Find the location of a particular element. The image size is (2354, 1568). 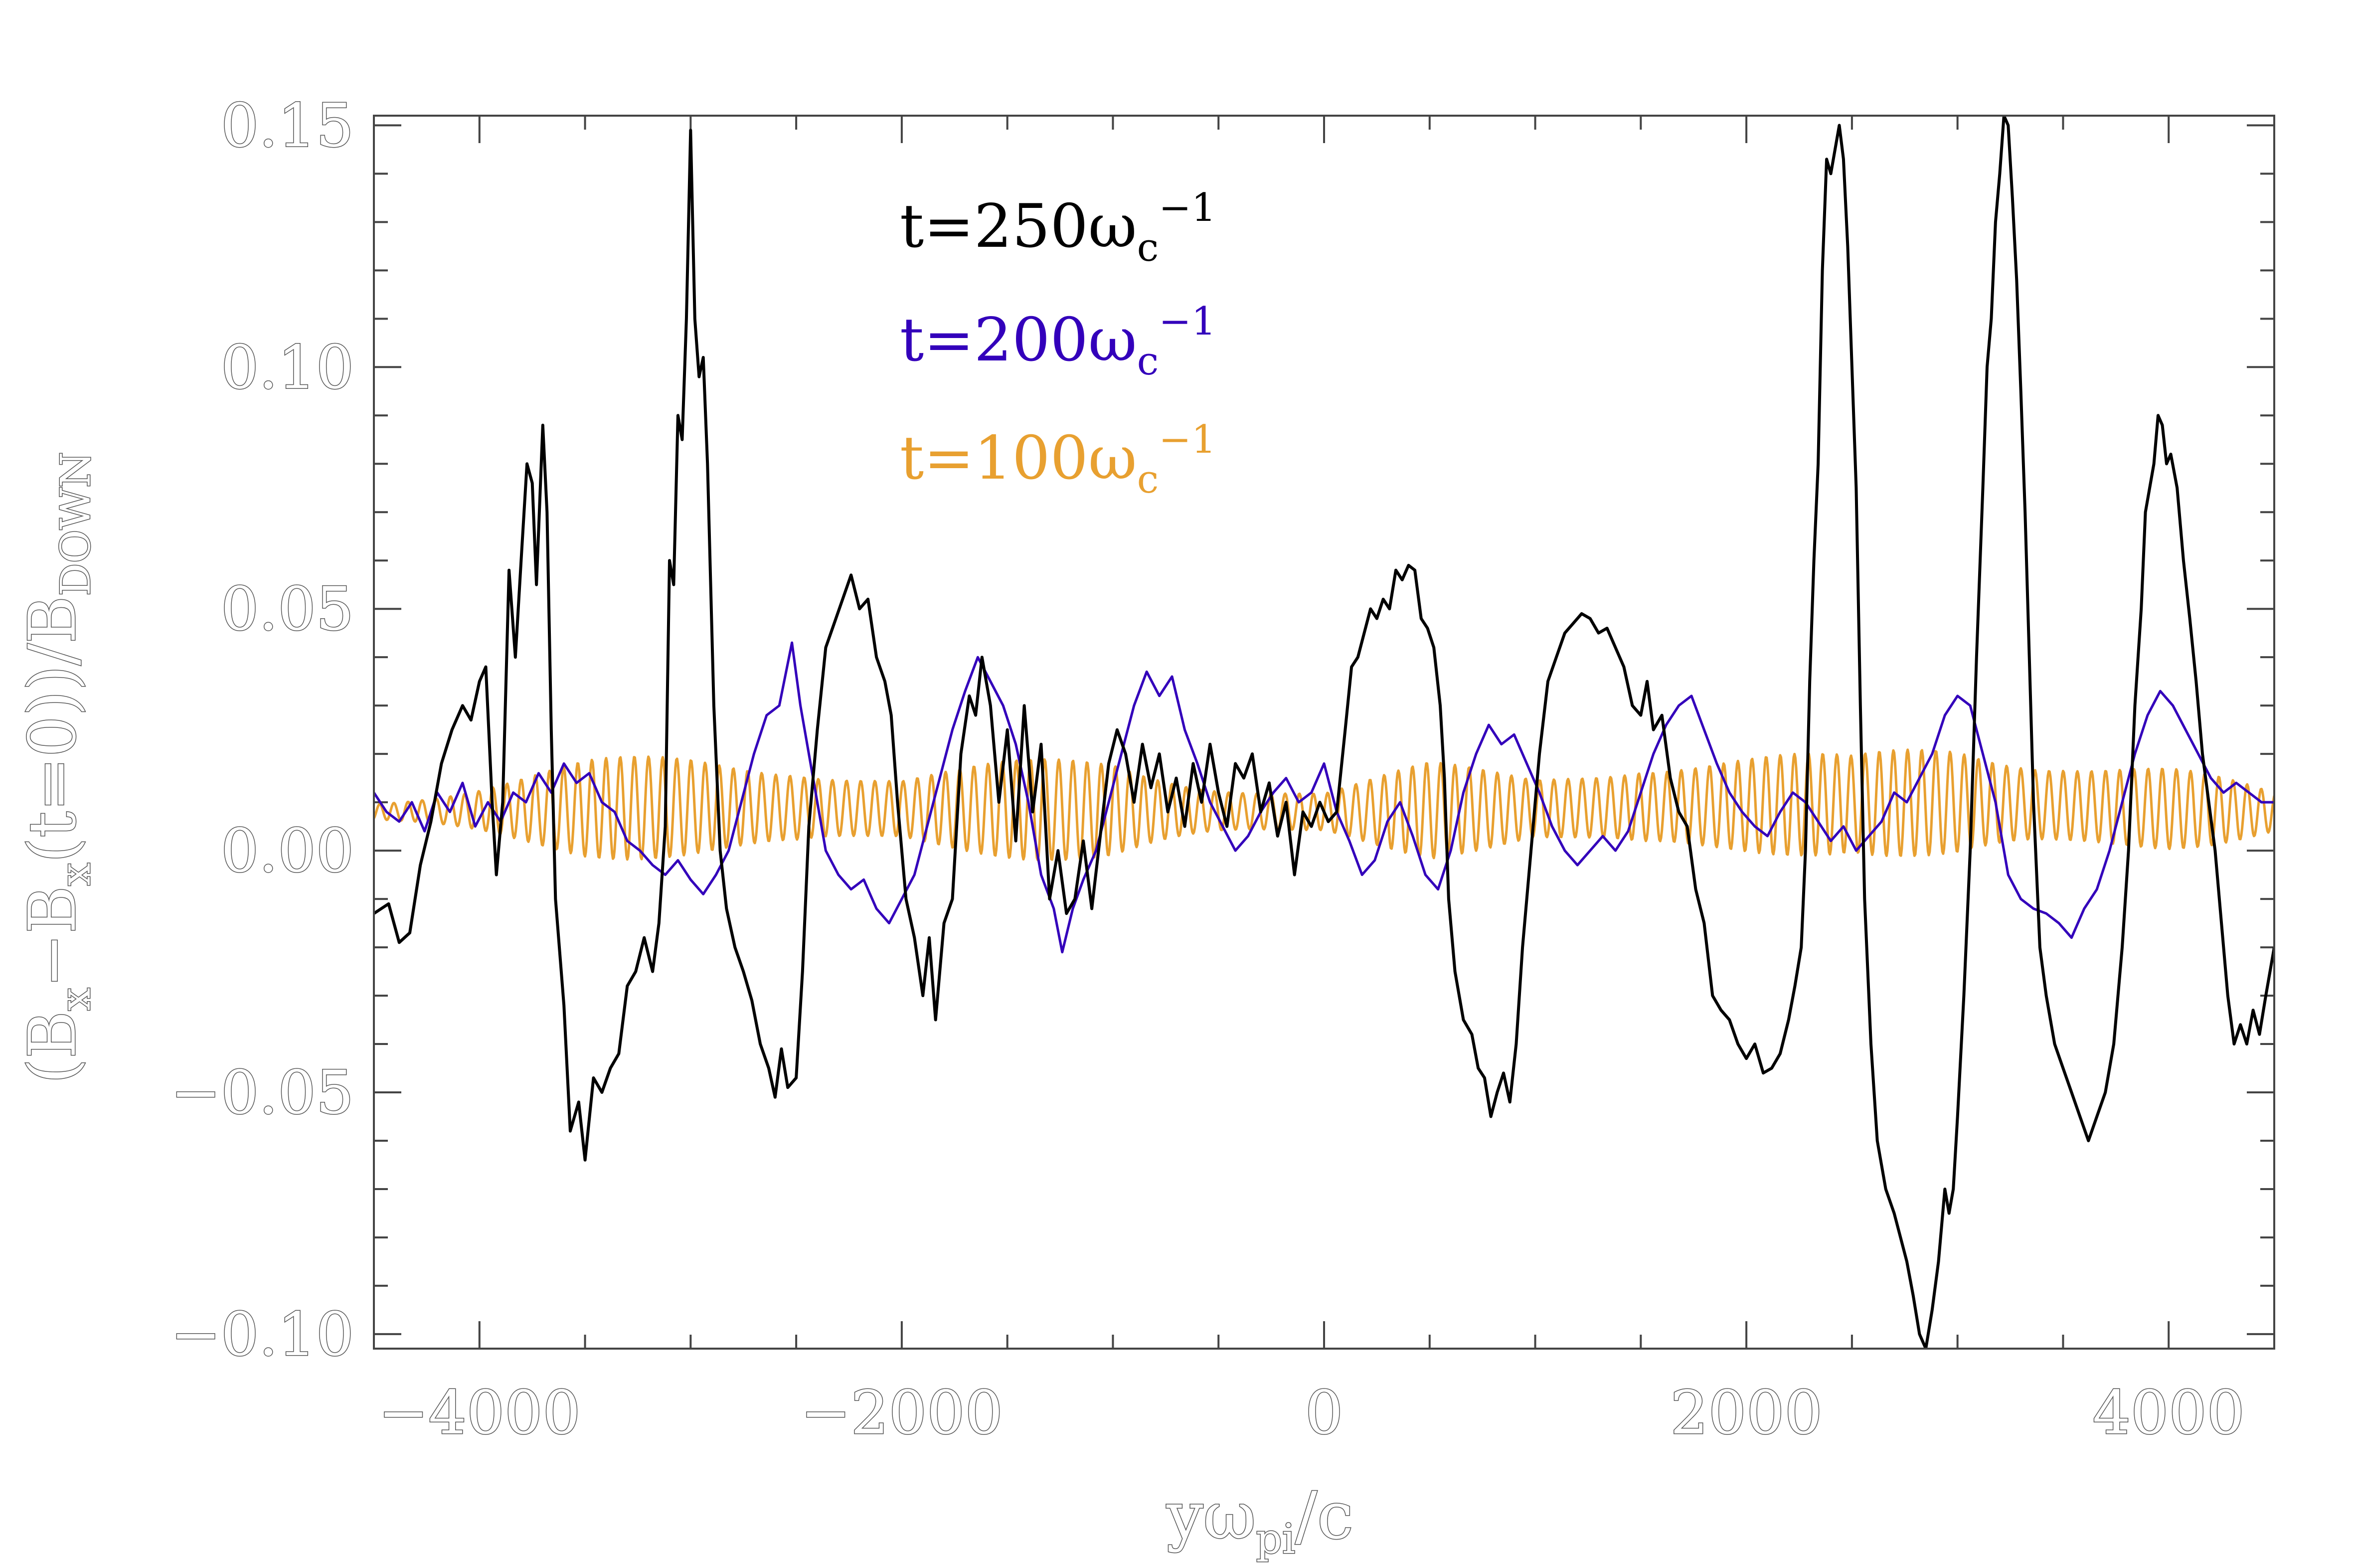

y-tick-label: 0.10 is located at coordinates (287, 367).